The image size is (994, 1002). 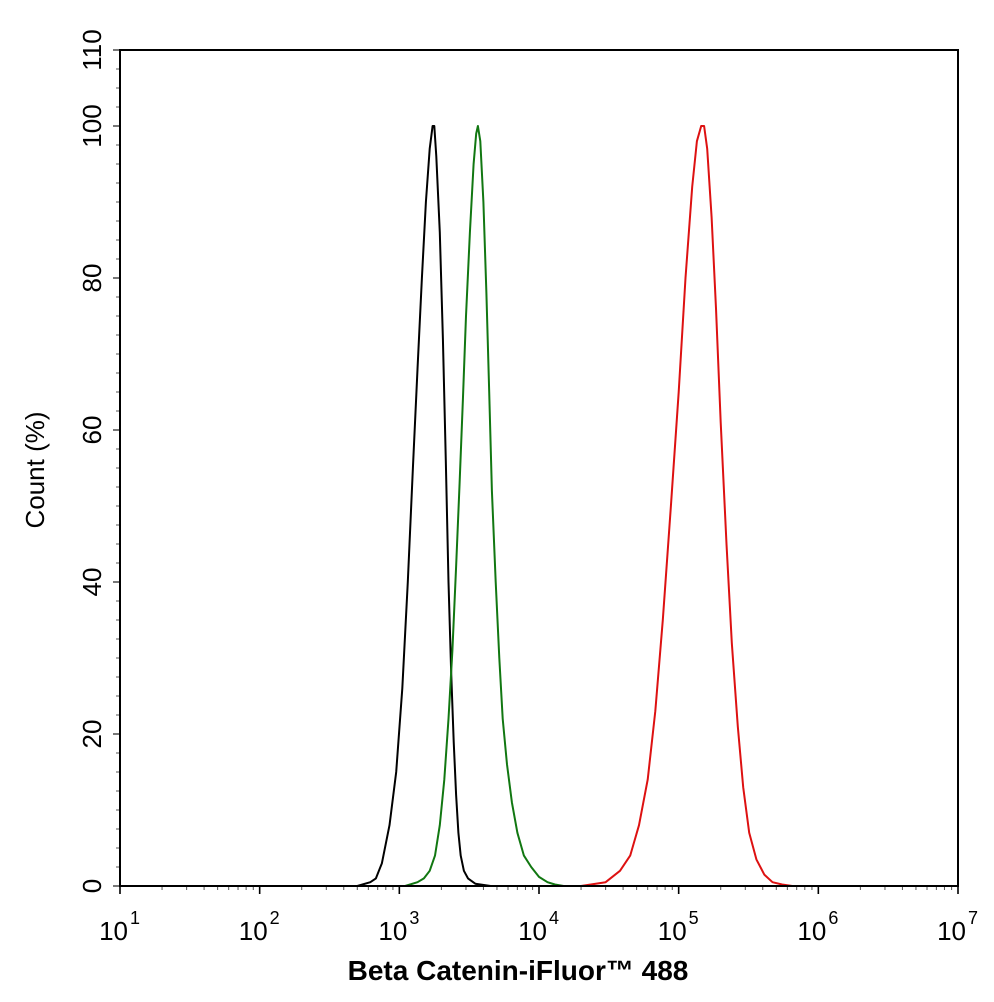 I want to click on x-tick-label: 10 3, so click(x=398, y=927).